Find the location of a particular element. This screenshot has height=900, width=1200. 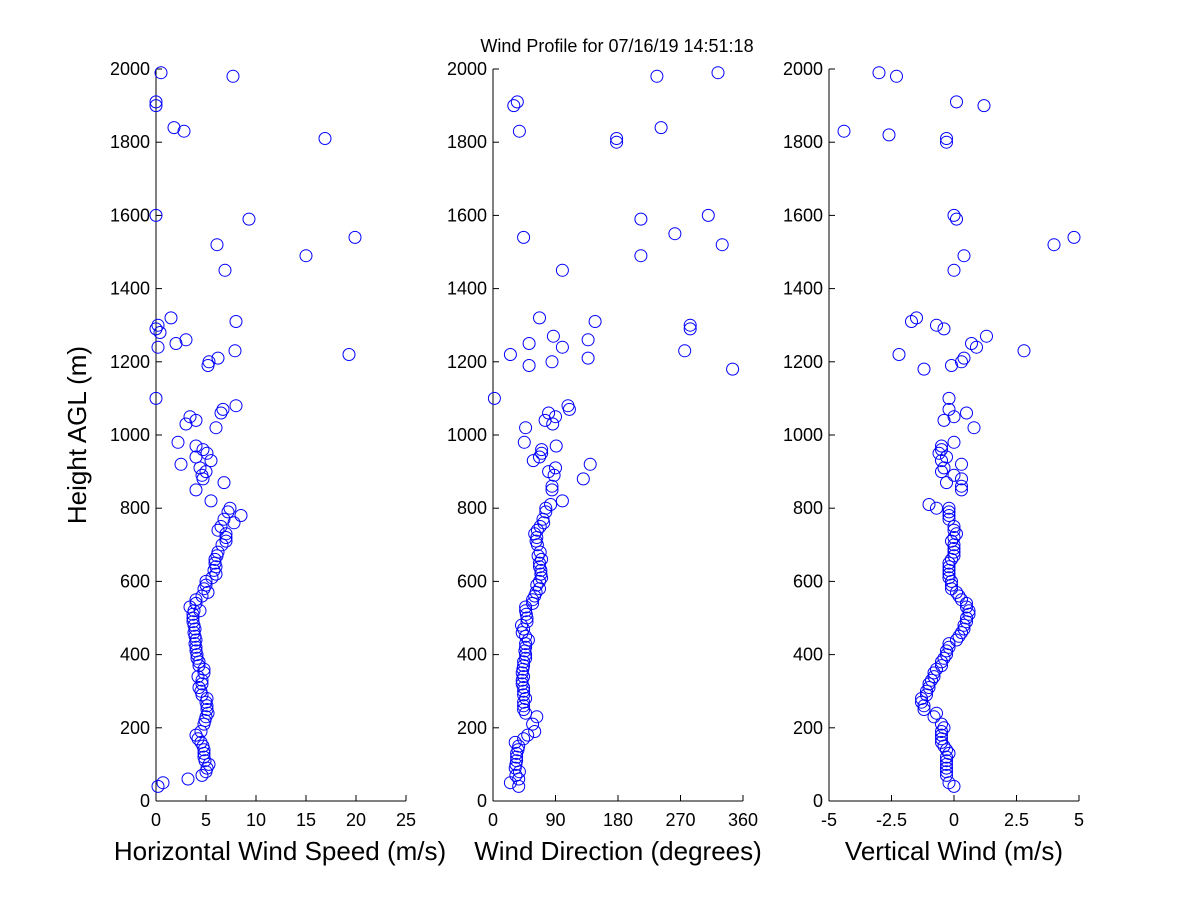

y-tick-label: 800 is located at coordinates (808, 508).